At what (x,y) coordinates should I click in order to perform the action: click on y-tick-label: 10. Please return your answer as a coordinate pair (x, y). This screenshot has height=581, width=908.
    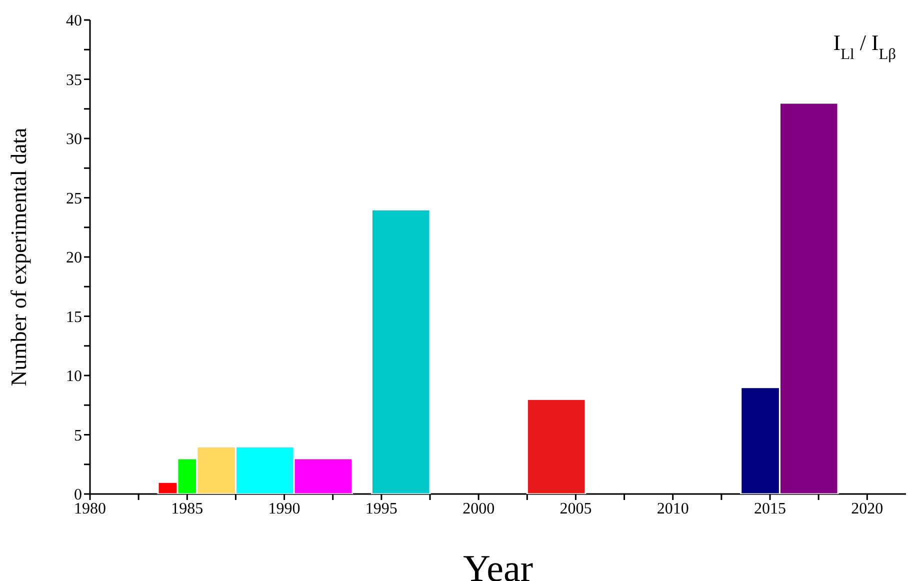
    Looking at the image, I should click on (74, 377).